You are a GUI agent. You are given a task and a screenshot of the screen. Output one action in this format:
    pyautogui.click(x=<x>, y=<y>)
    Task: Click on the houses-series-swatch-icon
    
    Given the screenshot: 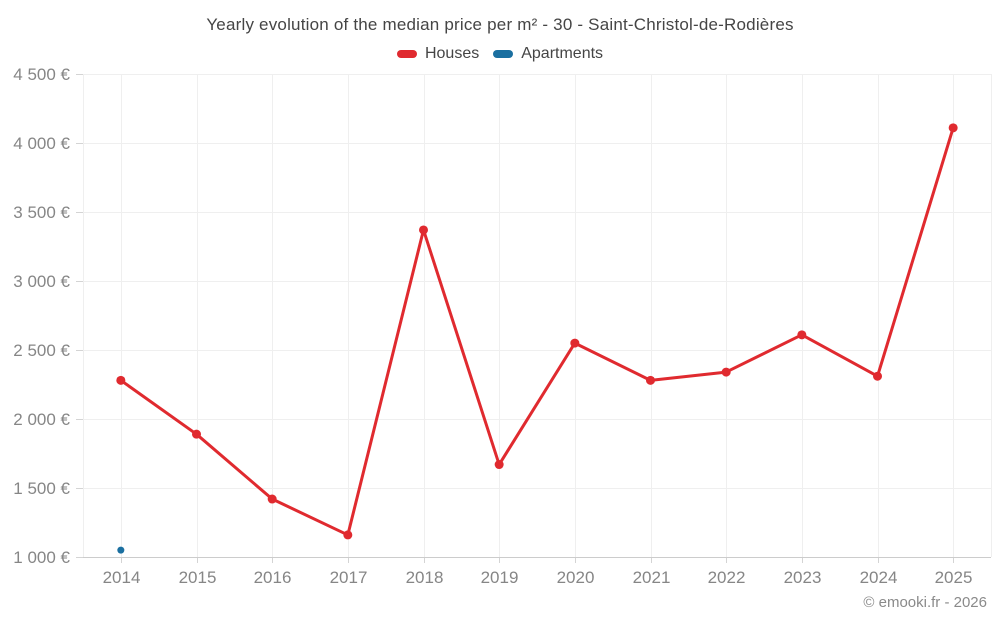 What is the action you would take?
    pyautogui.click(x=406, y=54)
    